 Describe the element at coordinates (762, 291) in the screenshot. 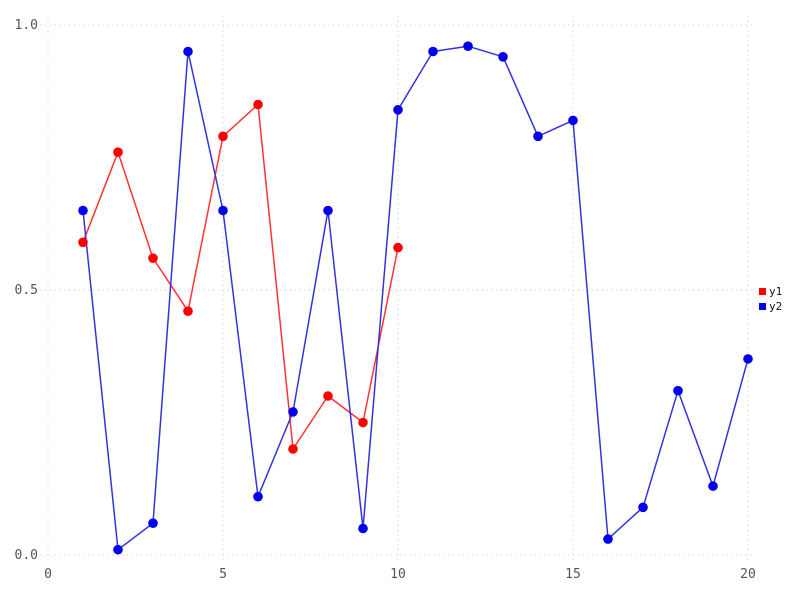

I see `legend-swatch-y1` at that location.